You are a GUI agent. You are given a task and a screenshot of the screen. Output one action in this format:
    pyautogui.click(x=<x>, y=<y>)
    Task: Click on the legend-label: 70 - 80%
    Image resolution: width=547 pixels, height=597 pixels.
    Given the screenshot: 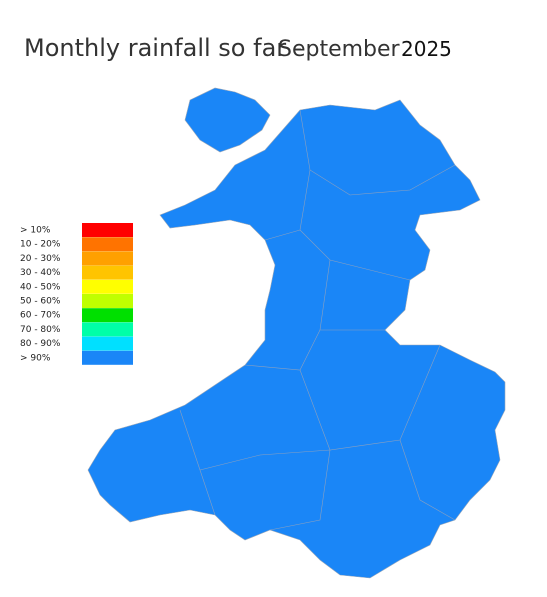 What is the action you would take?
    pyautogui.click(x=40, y=330)
    